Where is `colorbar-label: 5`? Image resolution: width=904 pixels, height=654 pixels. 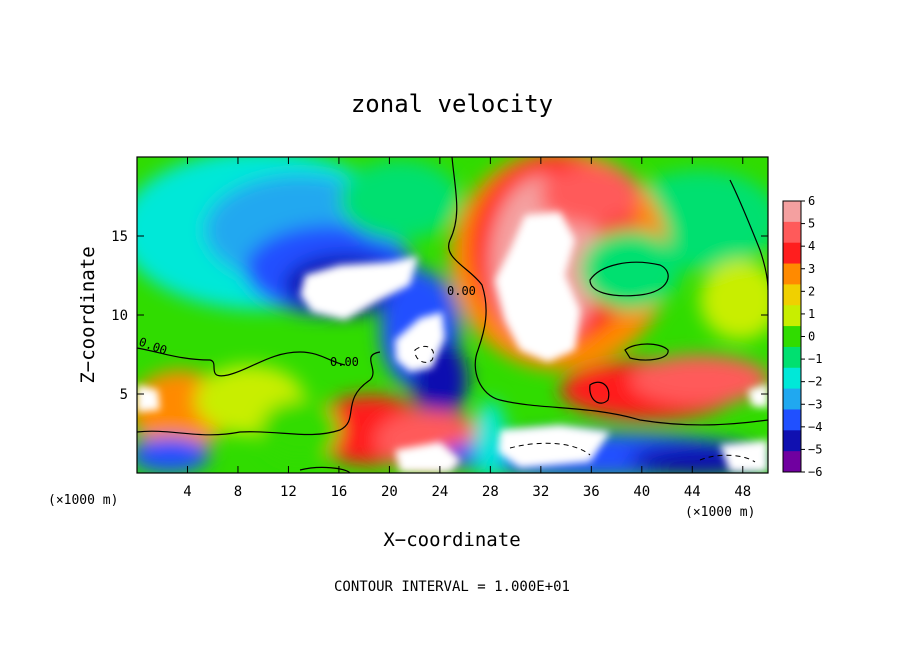
colorbar-label: 5 is located at coordinates (811, 224).